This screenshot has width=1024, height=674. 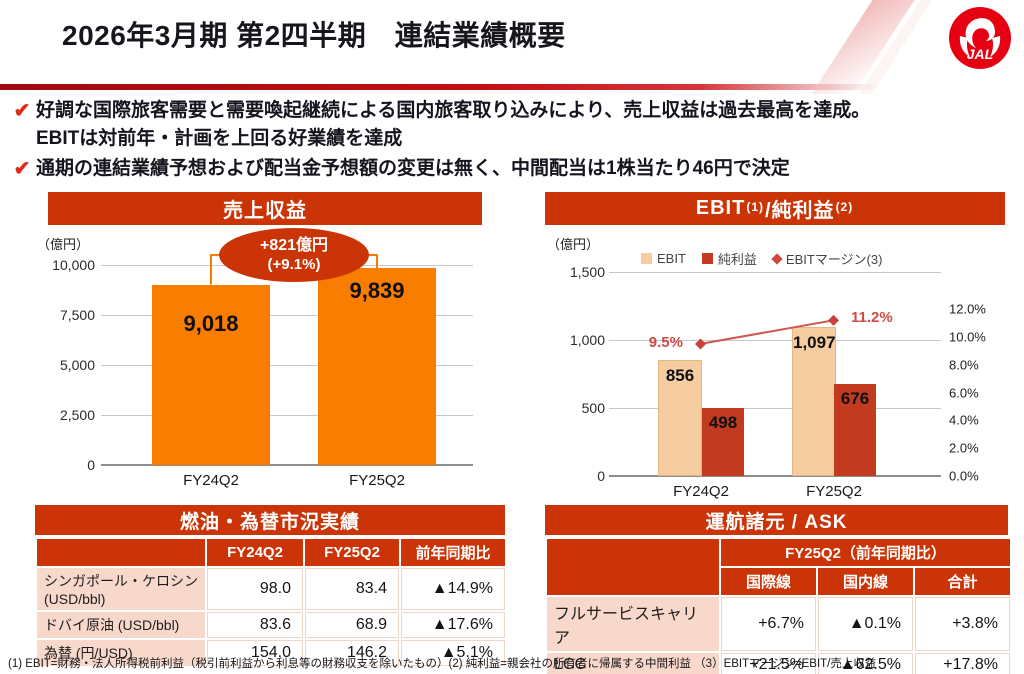 What do you see at coordinates (980, 38) in the screenshot?
I see `jal-logo-icon: JAL` at bounding box center [980, 38].